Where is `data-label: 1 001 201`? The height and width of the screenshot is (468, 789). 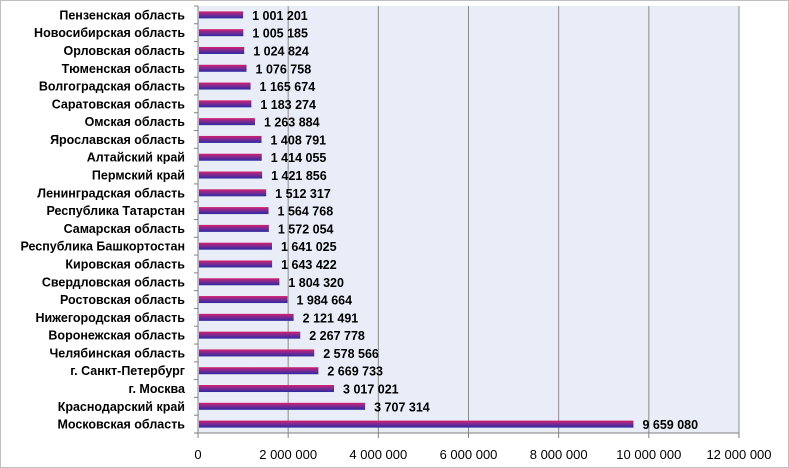
data-label: 1 001 201 is located at coordinates (280, 16).